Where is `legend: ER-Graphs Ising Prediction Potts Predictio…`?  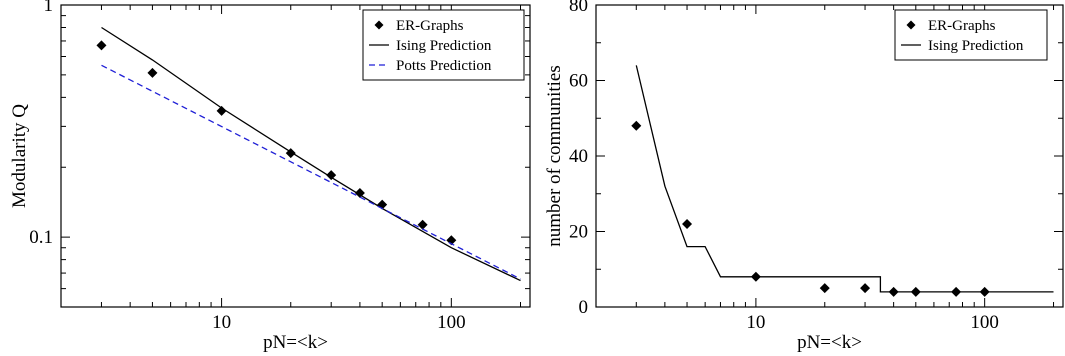 legend: ER-Graphs Ising Prediction Potts Predictio… is located at coordinates (443, 45).